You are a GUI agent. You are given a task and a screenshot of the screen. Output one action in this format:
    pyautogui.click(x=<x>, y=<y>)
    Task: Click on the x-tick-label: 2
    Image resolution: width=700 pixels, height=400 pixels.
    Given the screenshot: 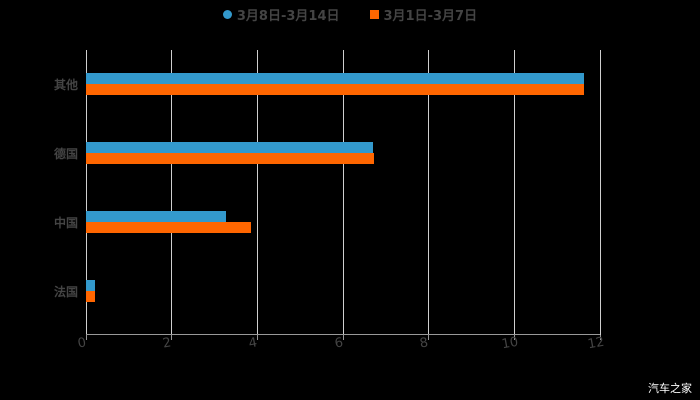 What is the action you would take?
    pyautogui.click(x=167, y=343)
    